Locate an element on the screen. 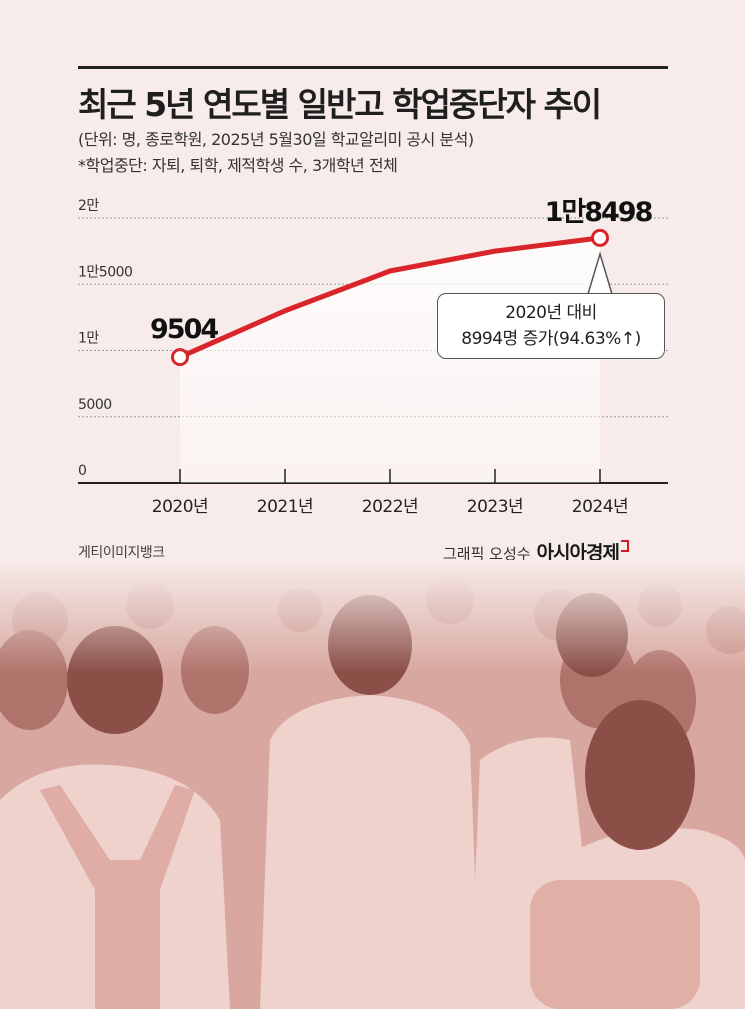 This screenshot has height=1009, width=745. callout-line2: 8994명 증가(94.63%↑) is located at coordinates (551, 339).